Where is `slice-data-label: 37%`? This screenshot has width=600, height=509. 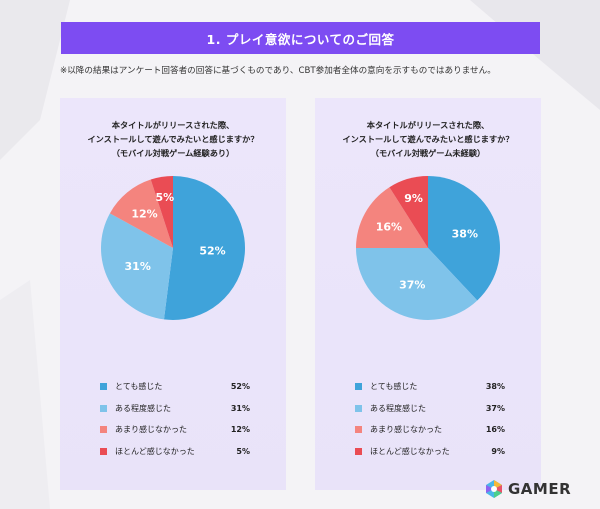
slice-data-label: 37% is located at coordinates (412, 284).